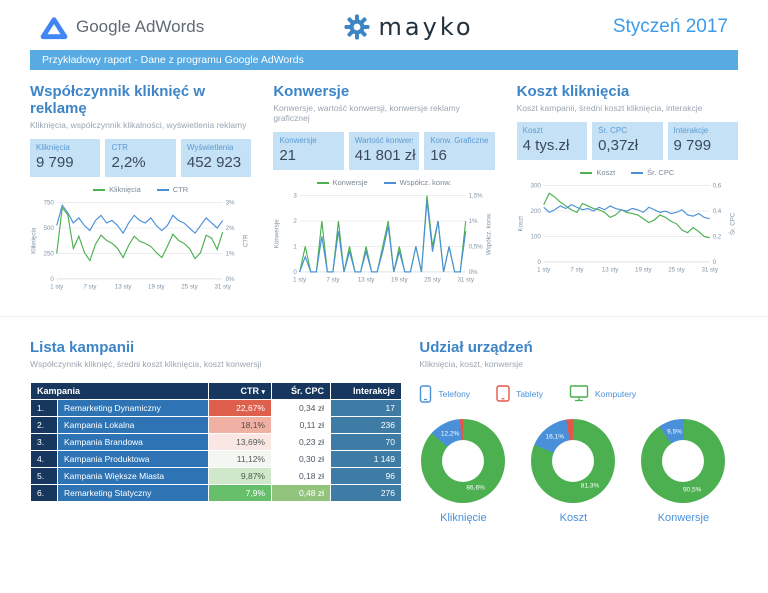 The height and width of the screenshot is (593, 768). I want to click on table-row: 6. Remarketing Statyczny 7,9% 0,48 zł 276, so click(216, 492).